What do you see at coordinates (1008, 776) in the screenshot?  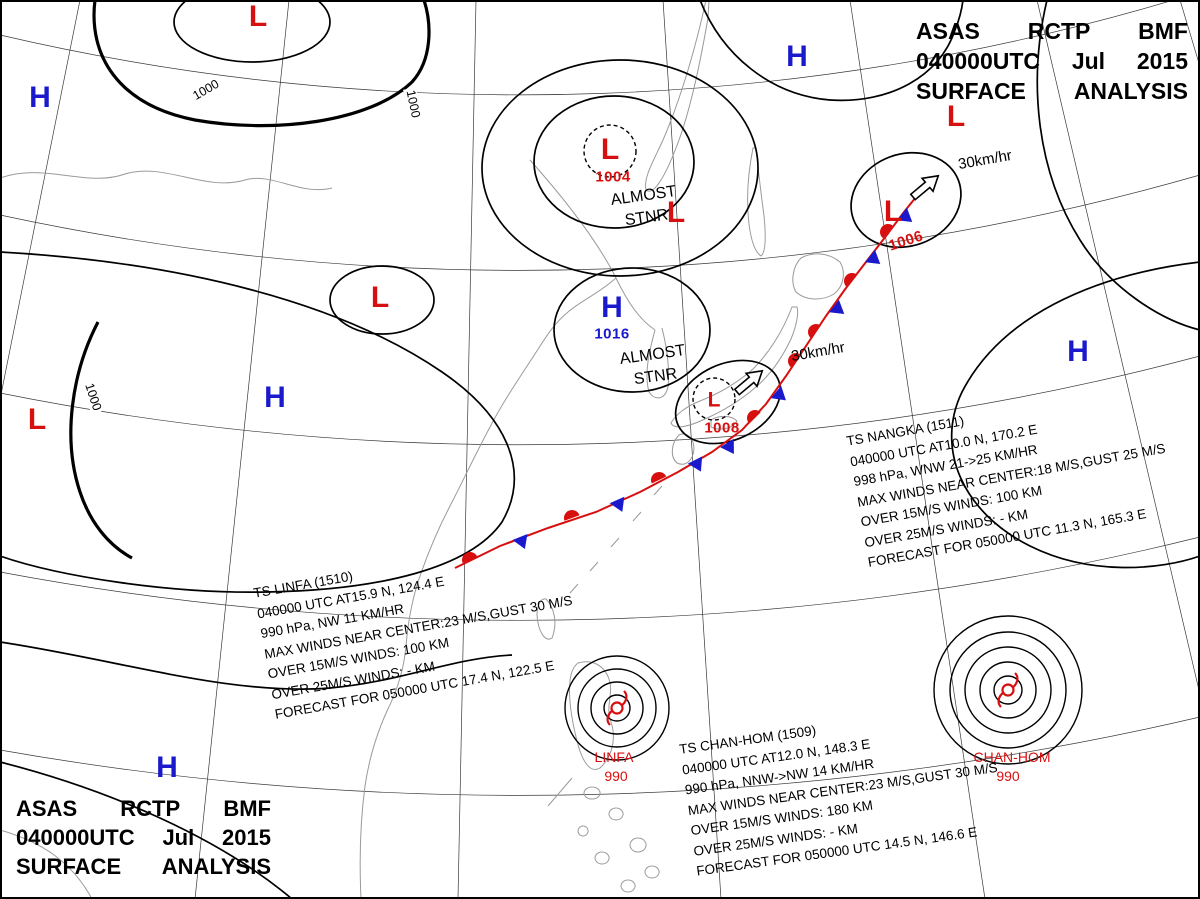 I see `typhoon-pressure-chanhom: 990` at bounding box center [1008, 776].